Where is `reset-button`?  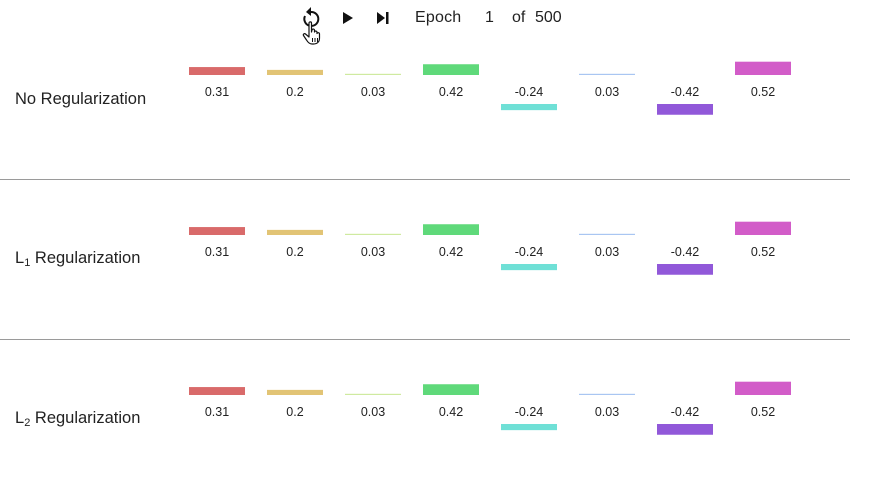
reset-button is located at coordinates (311, 18).